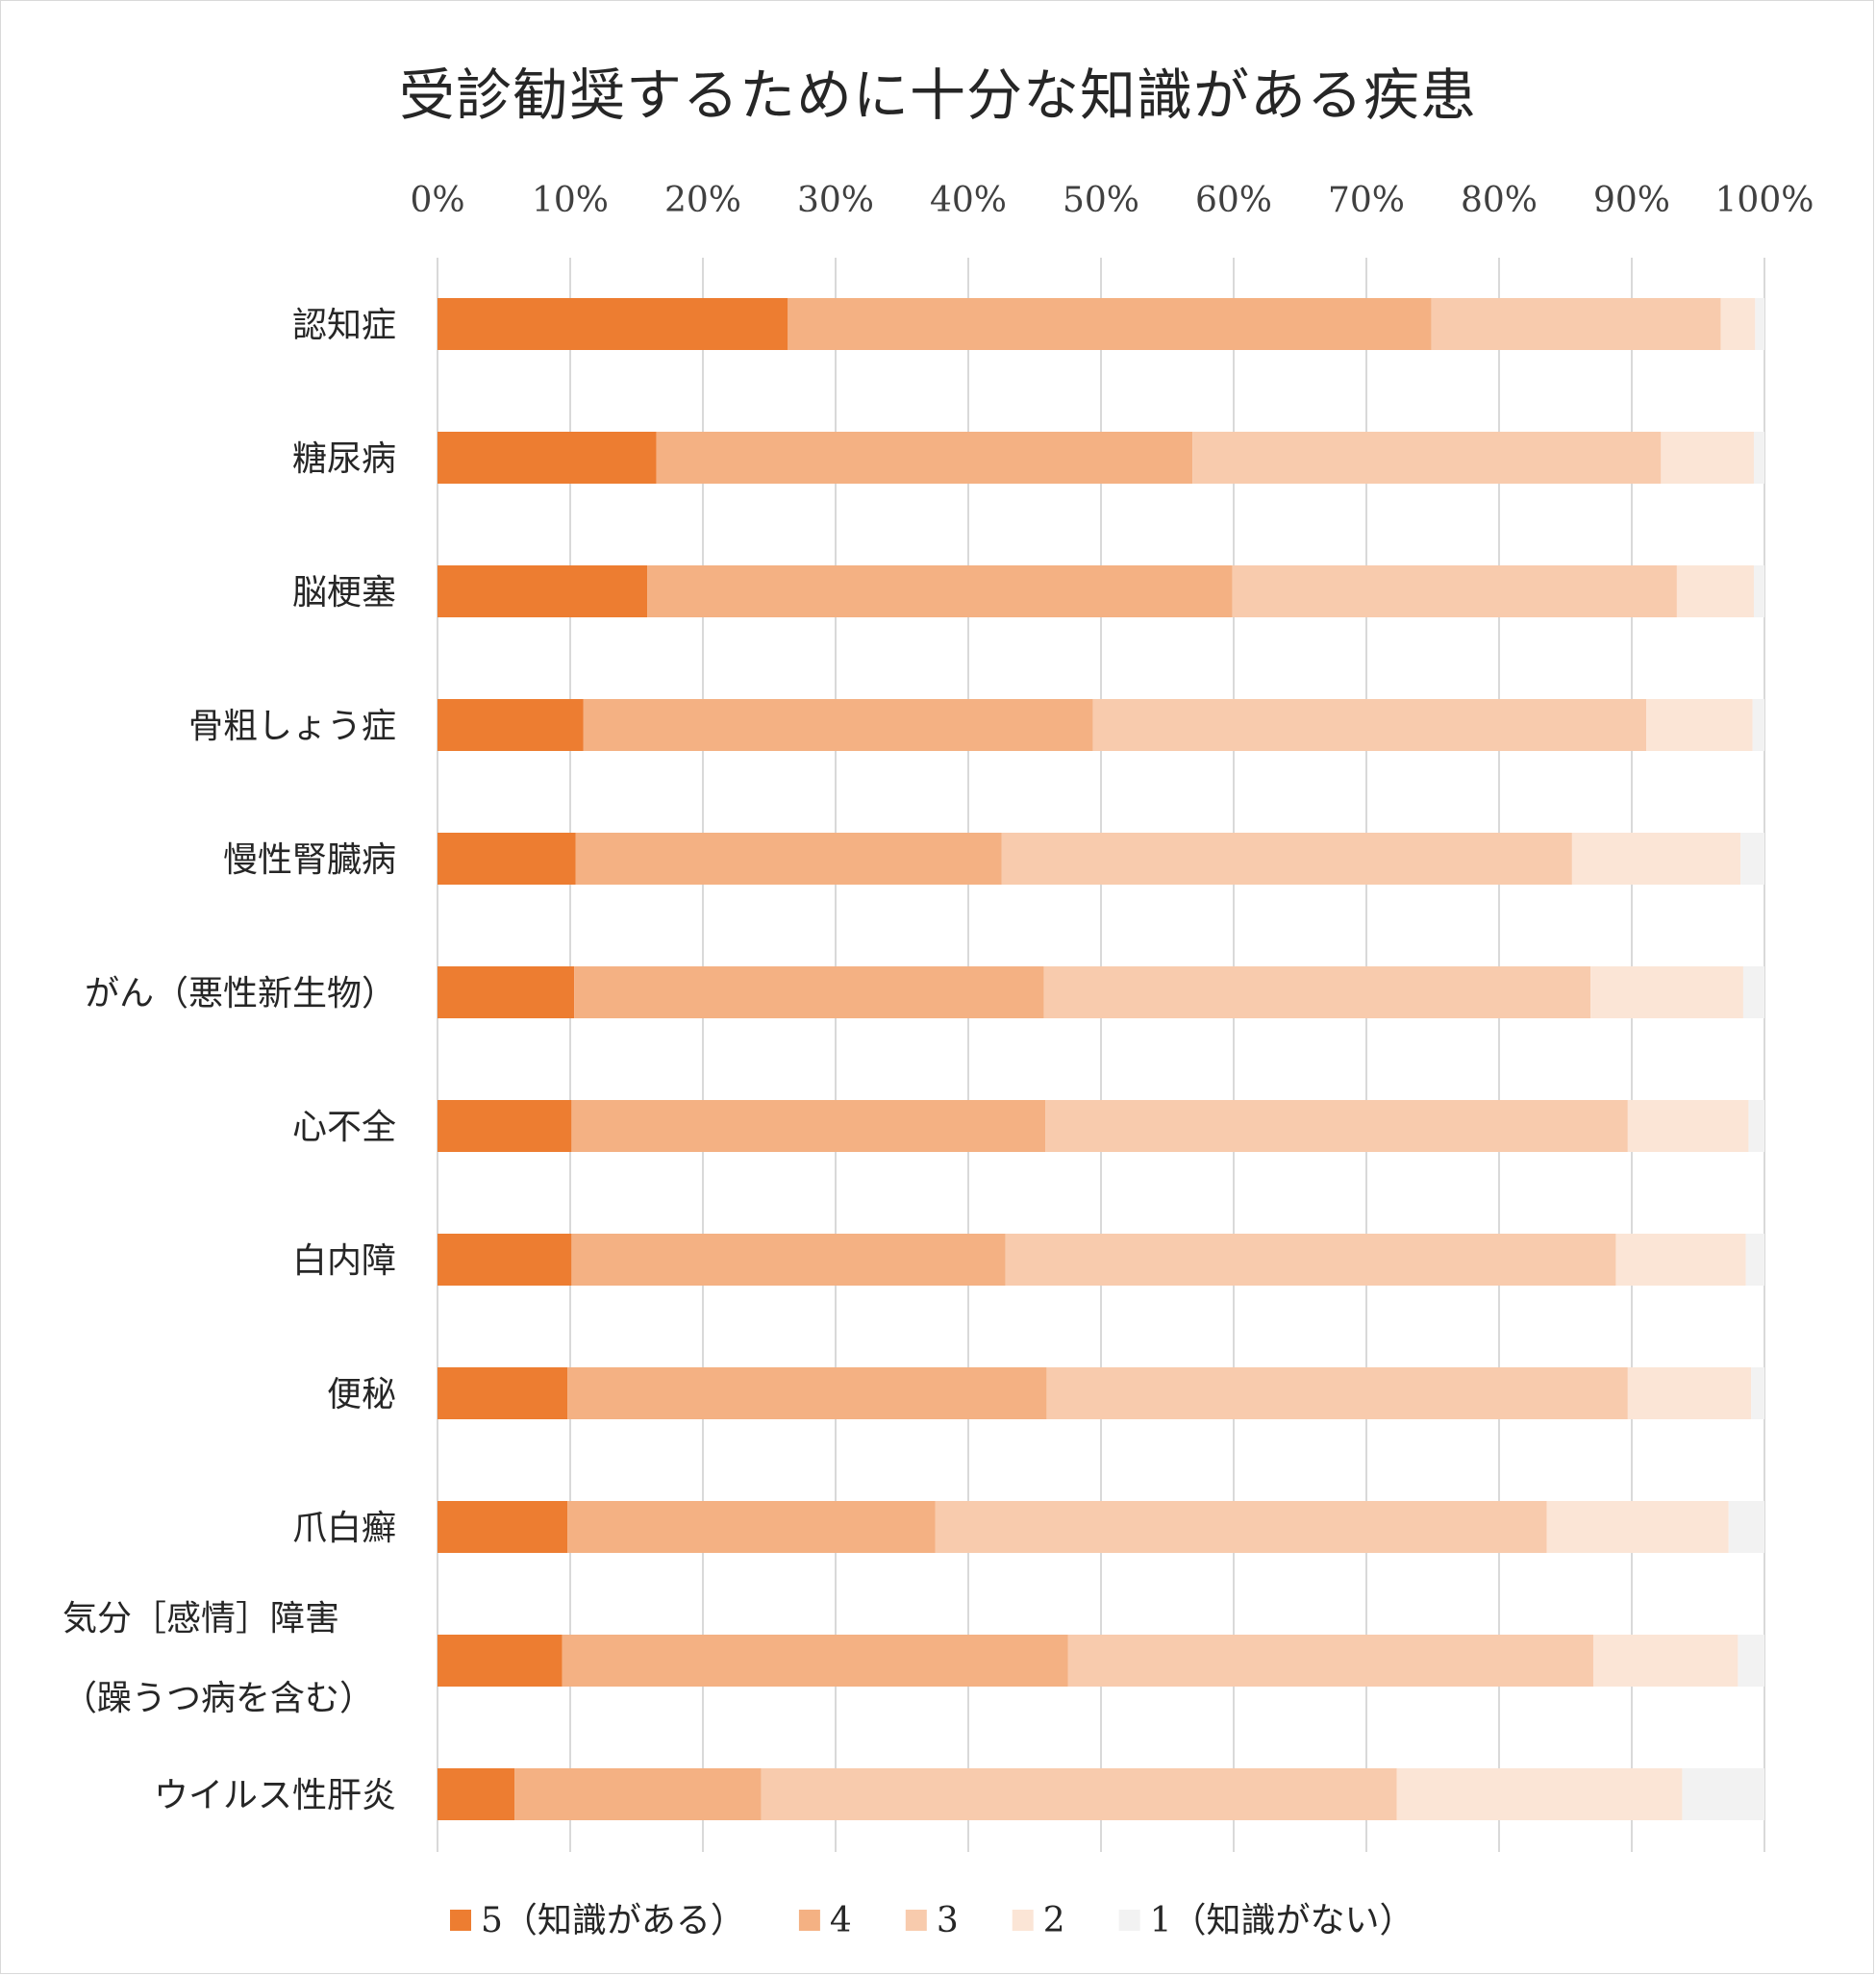 This screenshot has height=1976, width=1876. What do you see at coordinates (344, 1261) in the screenshot?
I see `category-label: 白内障` at bounding box center [344, 1261].